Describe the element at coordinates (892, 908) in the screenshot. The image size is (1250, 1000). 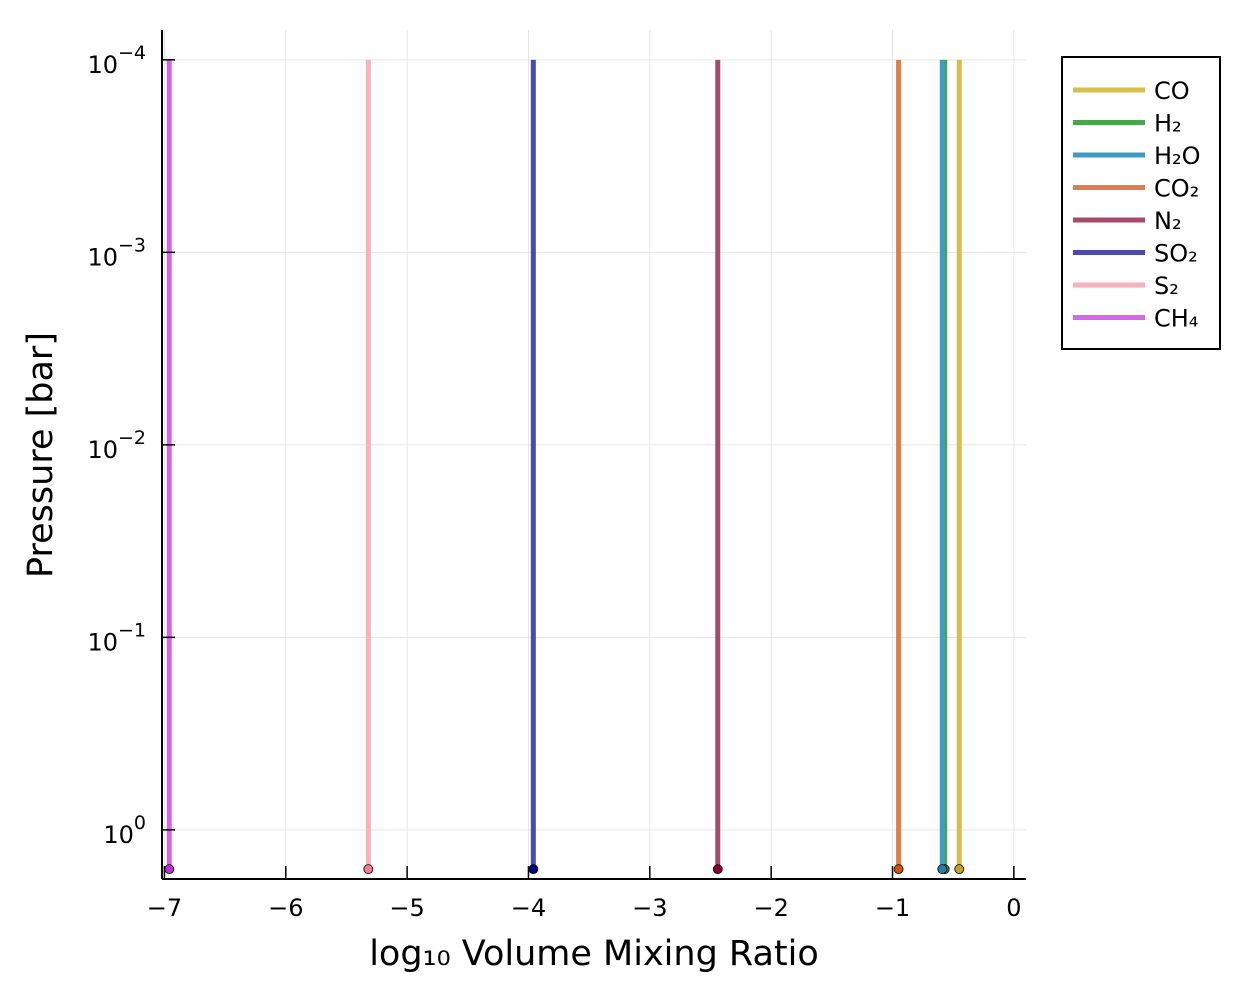
I see `x-tick-label: −1` at that location.